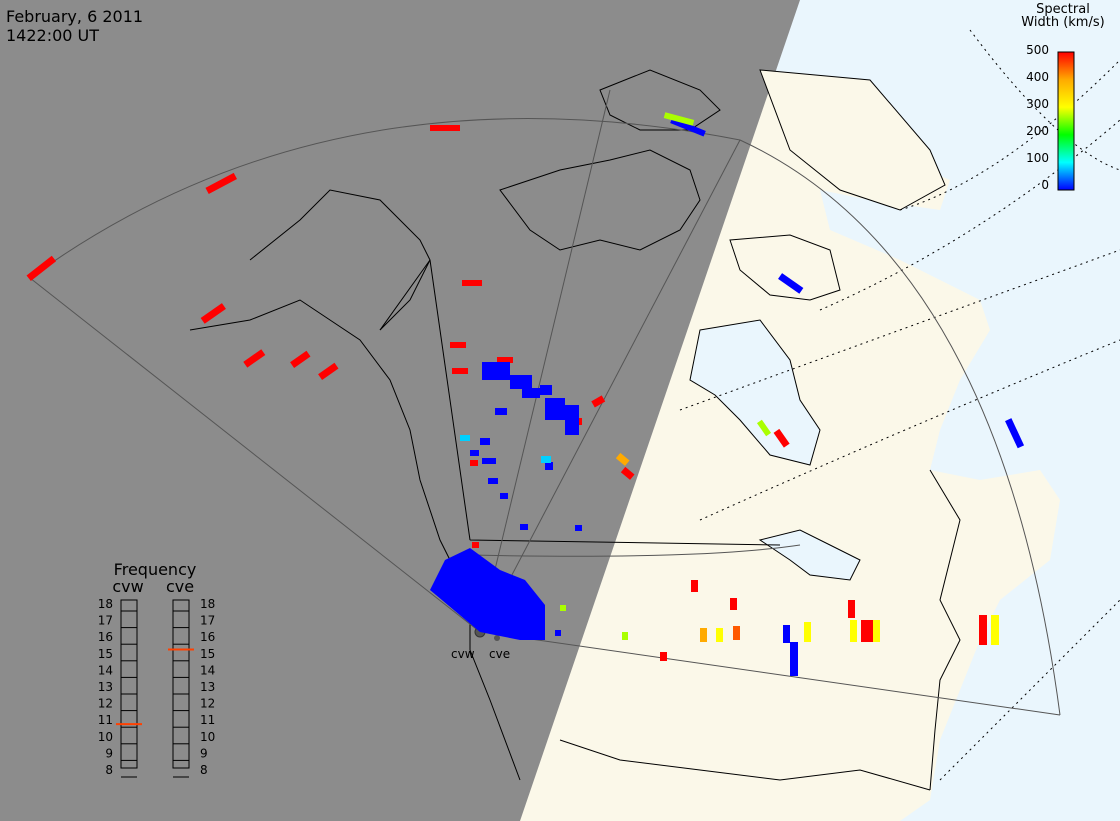 The image size is (1120, 821). Describe the element at coordinates (1037, 50) in the screenshot. I see `colorbar-tick: 500` at that location.